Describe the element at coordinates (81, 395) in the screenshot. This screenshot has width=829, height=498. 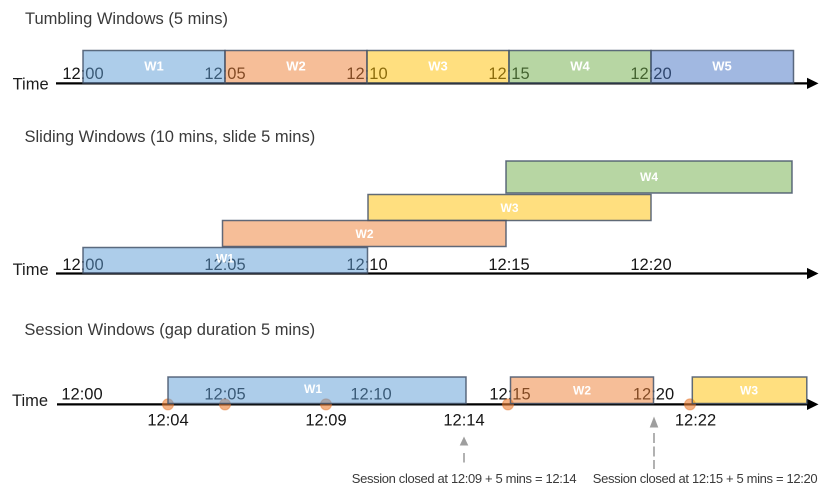
I see `svg-text: 12:00` at that location.